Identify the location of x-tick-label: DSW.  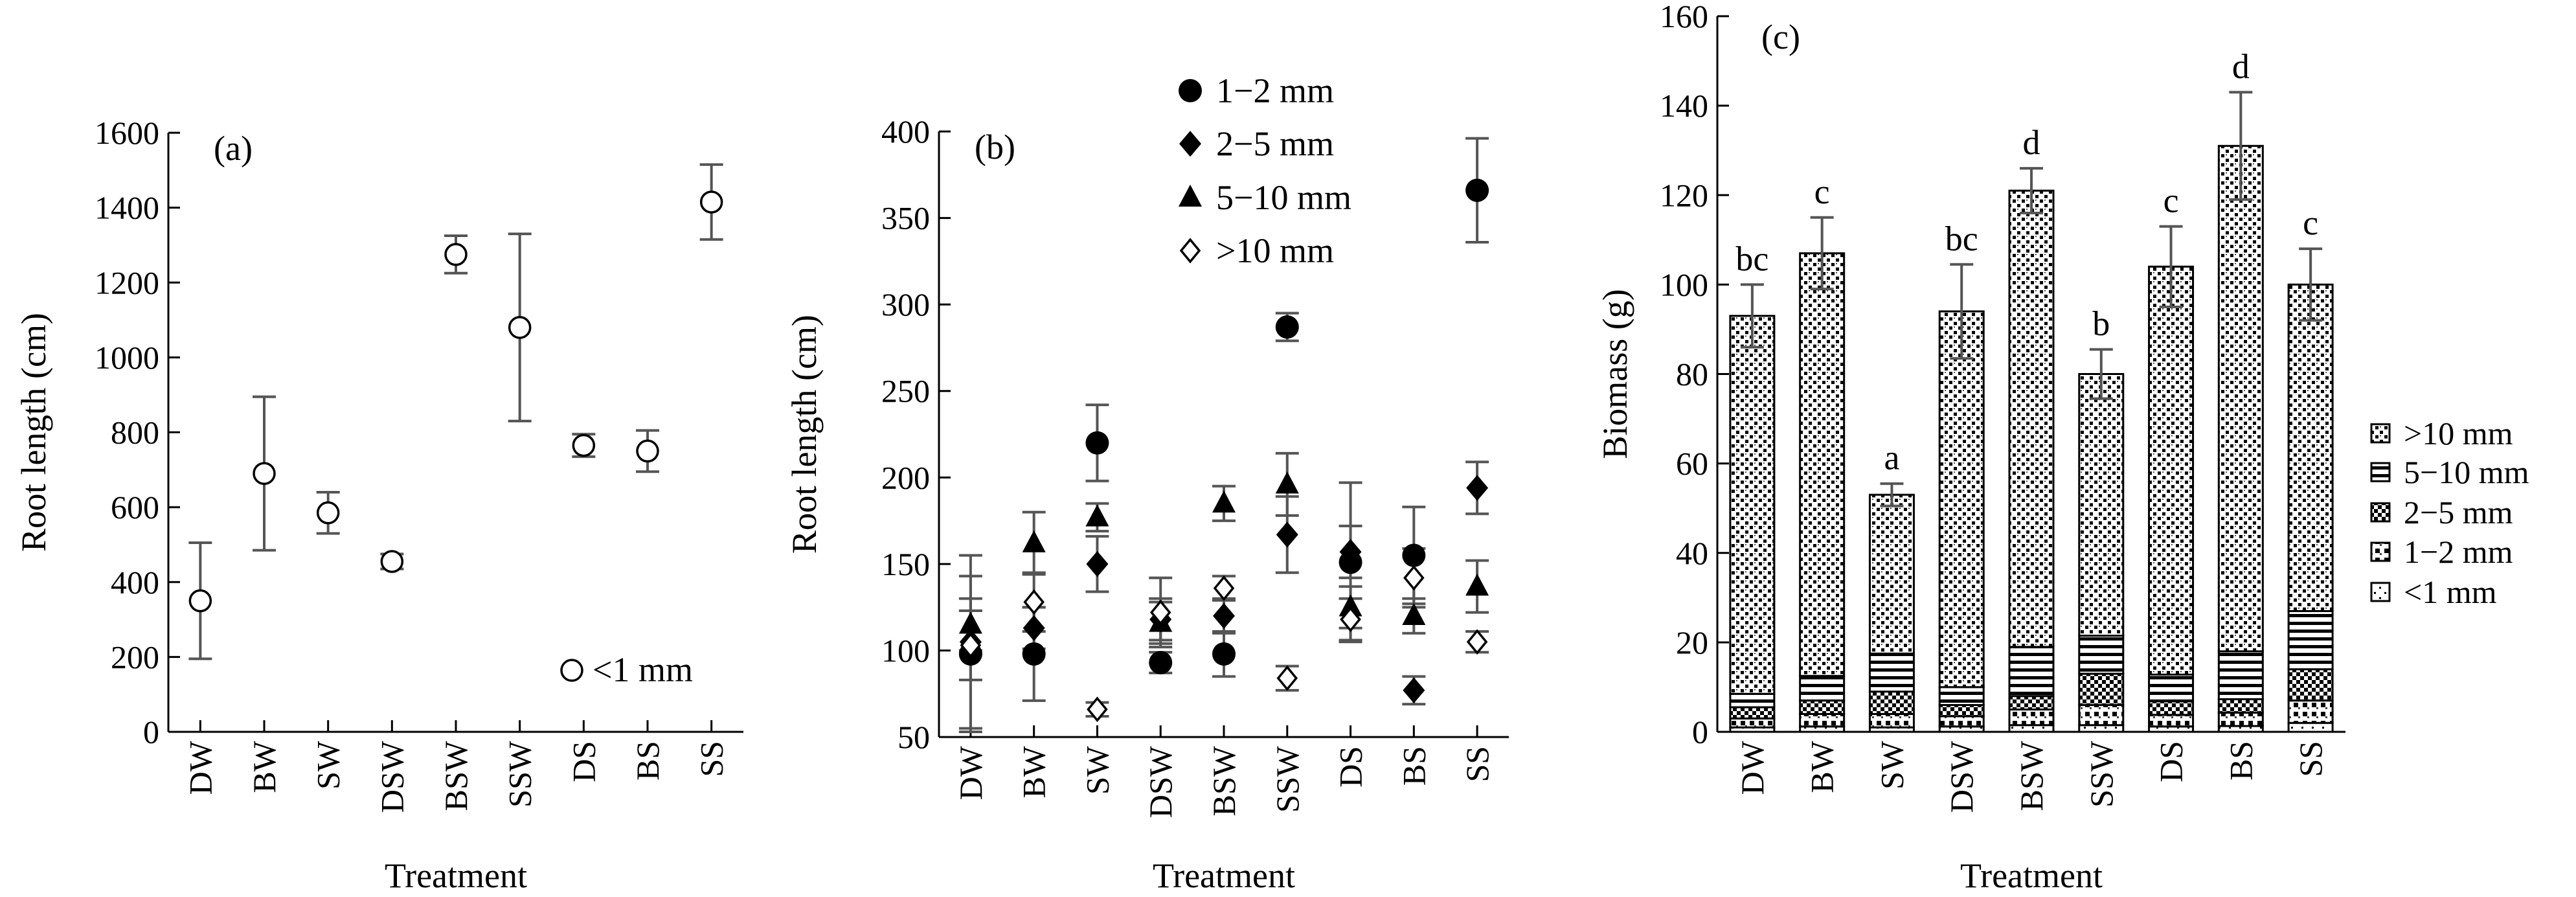
(1160, 781).